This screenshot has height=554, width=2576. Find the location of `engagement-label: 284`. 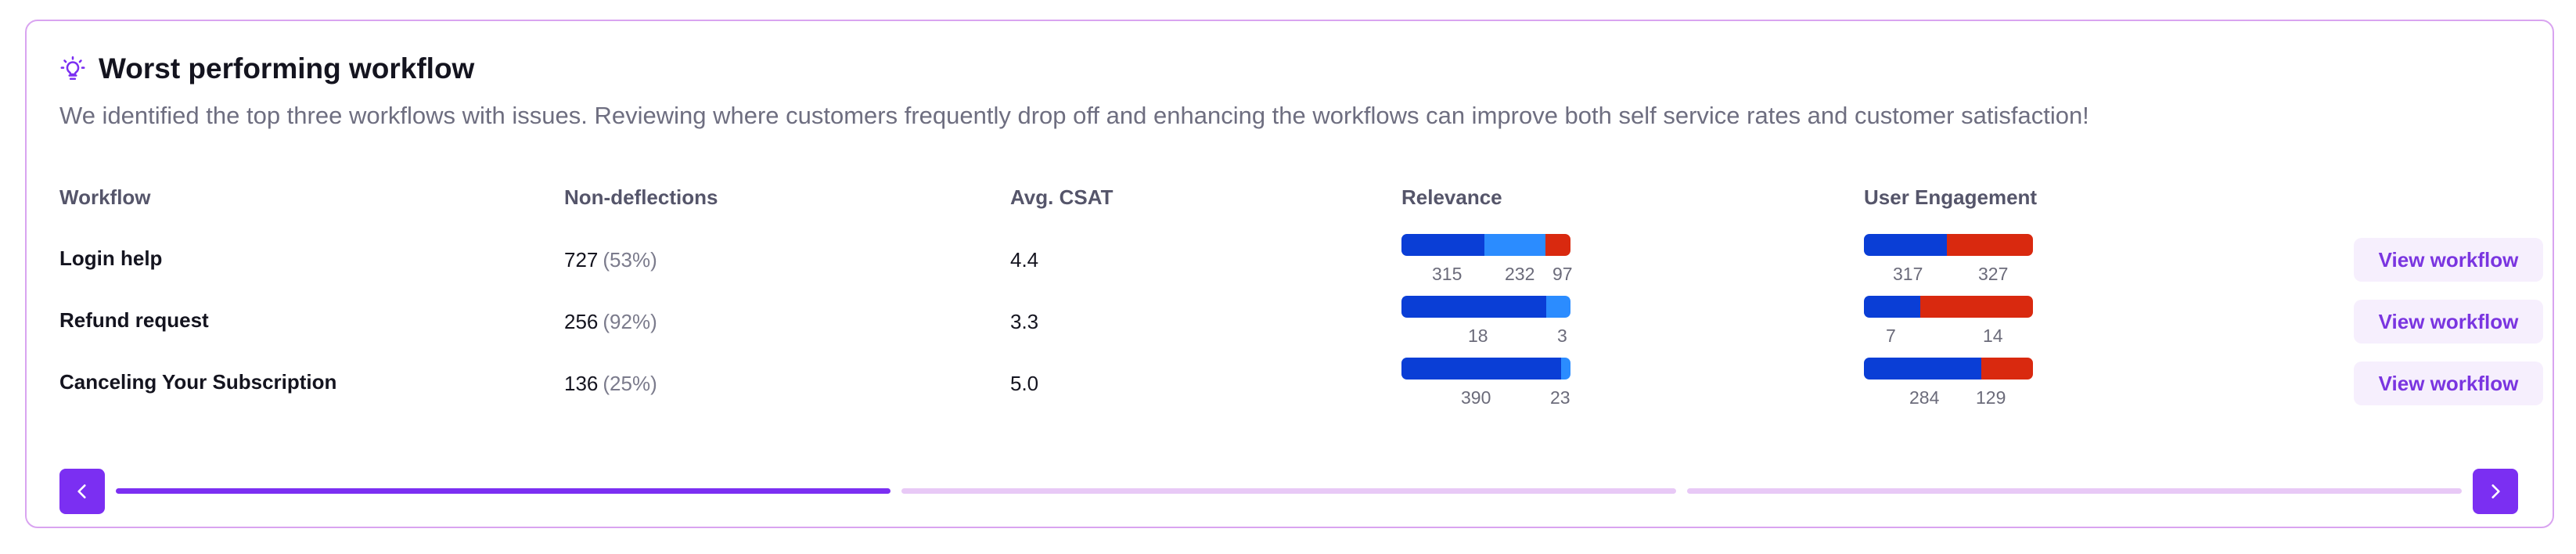

engagement-label: 284 is located at coordinates (1924, 397).